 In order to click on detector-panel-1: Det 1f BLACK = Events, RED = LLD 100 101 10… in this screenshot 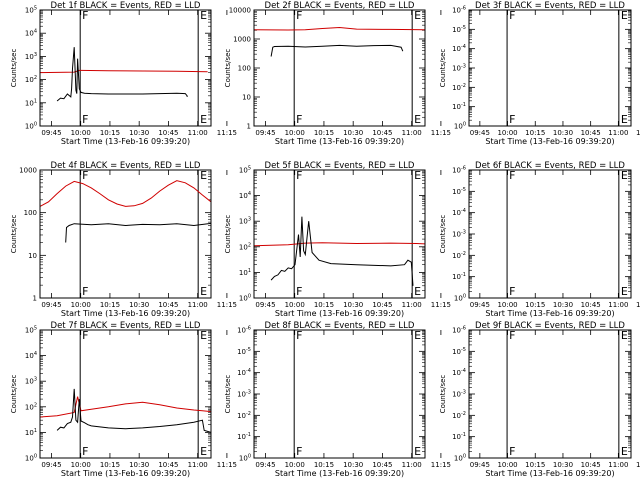, I will do `click(123, 73)`.